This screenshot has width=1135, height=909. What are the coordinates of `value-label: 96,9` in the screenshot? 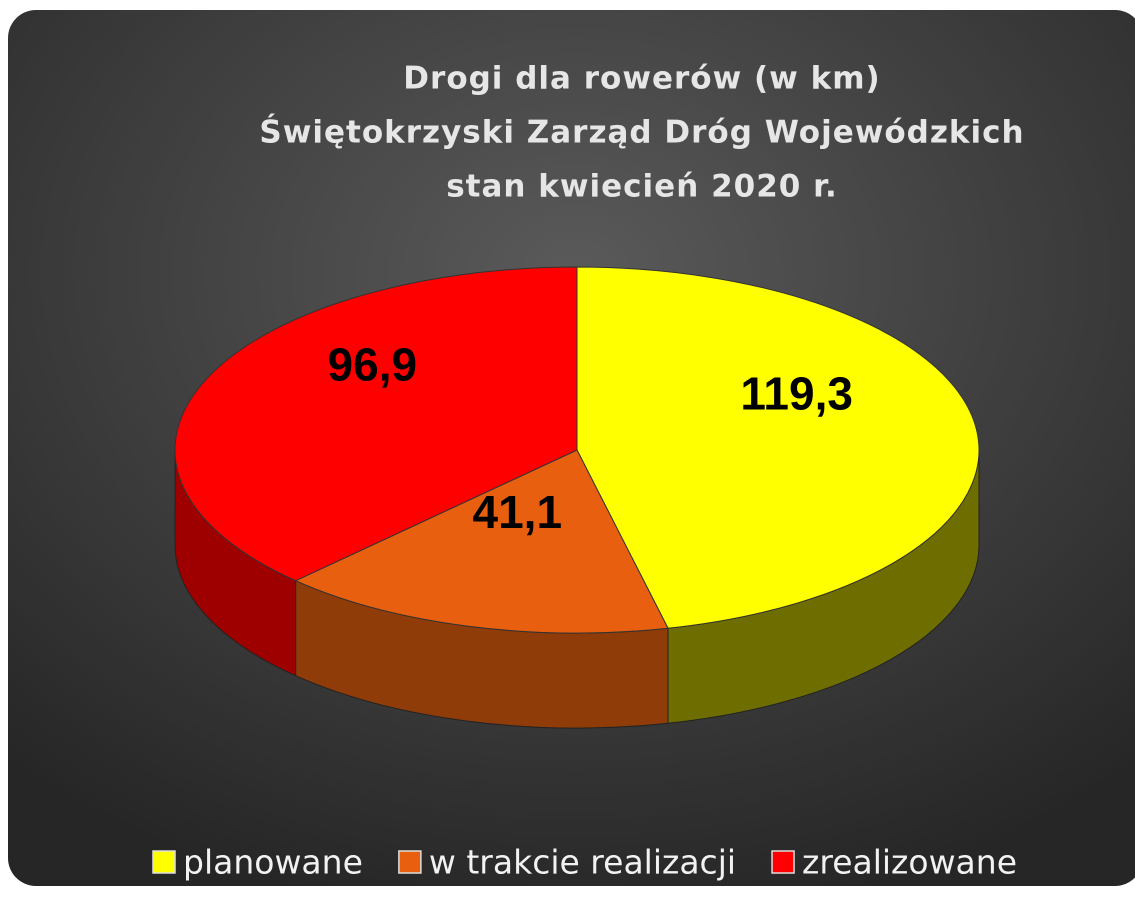 It's located at (373, 365).